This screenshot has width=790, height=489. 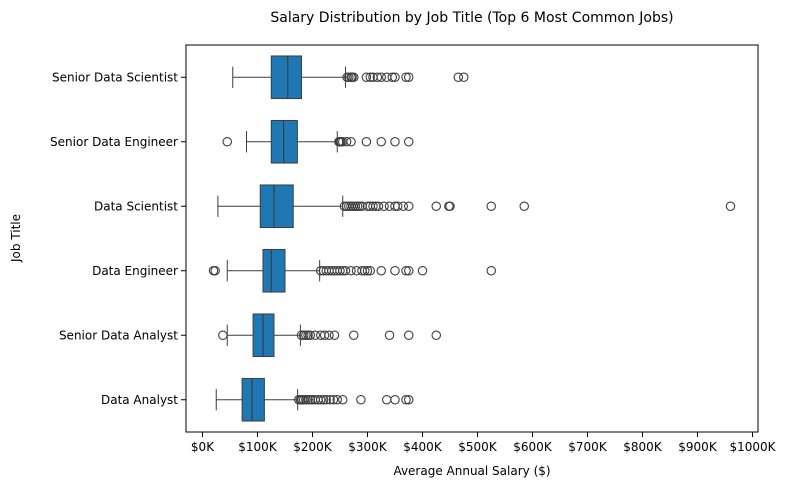 What do you see at coordinates (471, 471) in the screenshot?
I see `x-axis-label: Average Annual Salary ($)` at bounding box center [471, 471].